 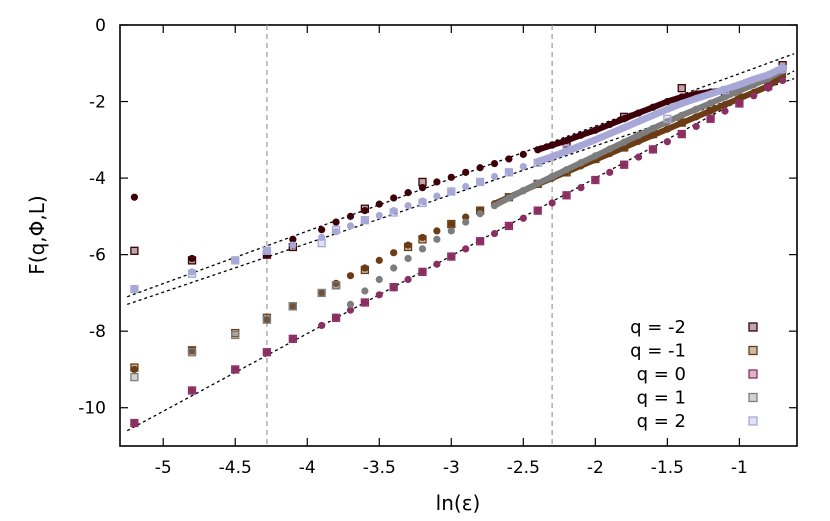 What do you see at coordinates (458, 503) in the screenshot?
I see `x-axis-label: ln(ε)` at bounding box center [458, 503].